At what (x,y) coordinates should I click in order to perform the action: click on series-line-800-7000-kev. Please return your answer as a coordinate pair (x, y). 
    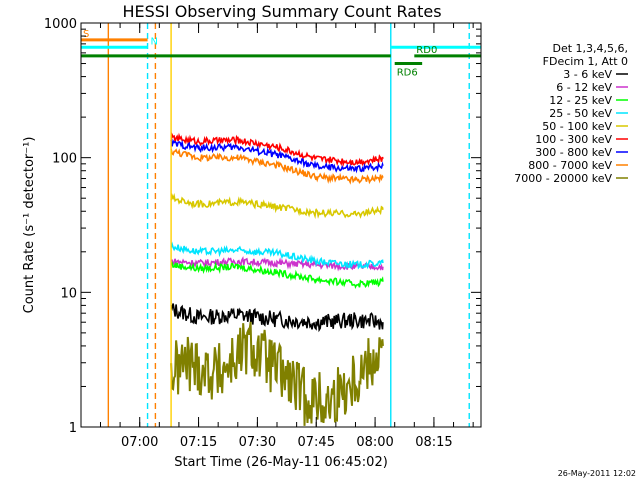
    Looking at the image, I should click on (277, 166).